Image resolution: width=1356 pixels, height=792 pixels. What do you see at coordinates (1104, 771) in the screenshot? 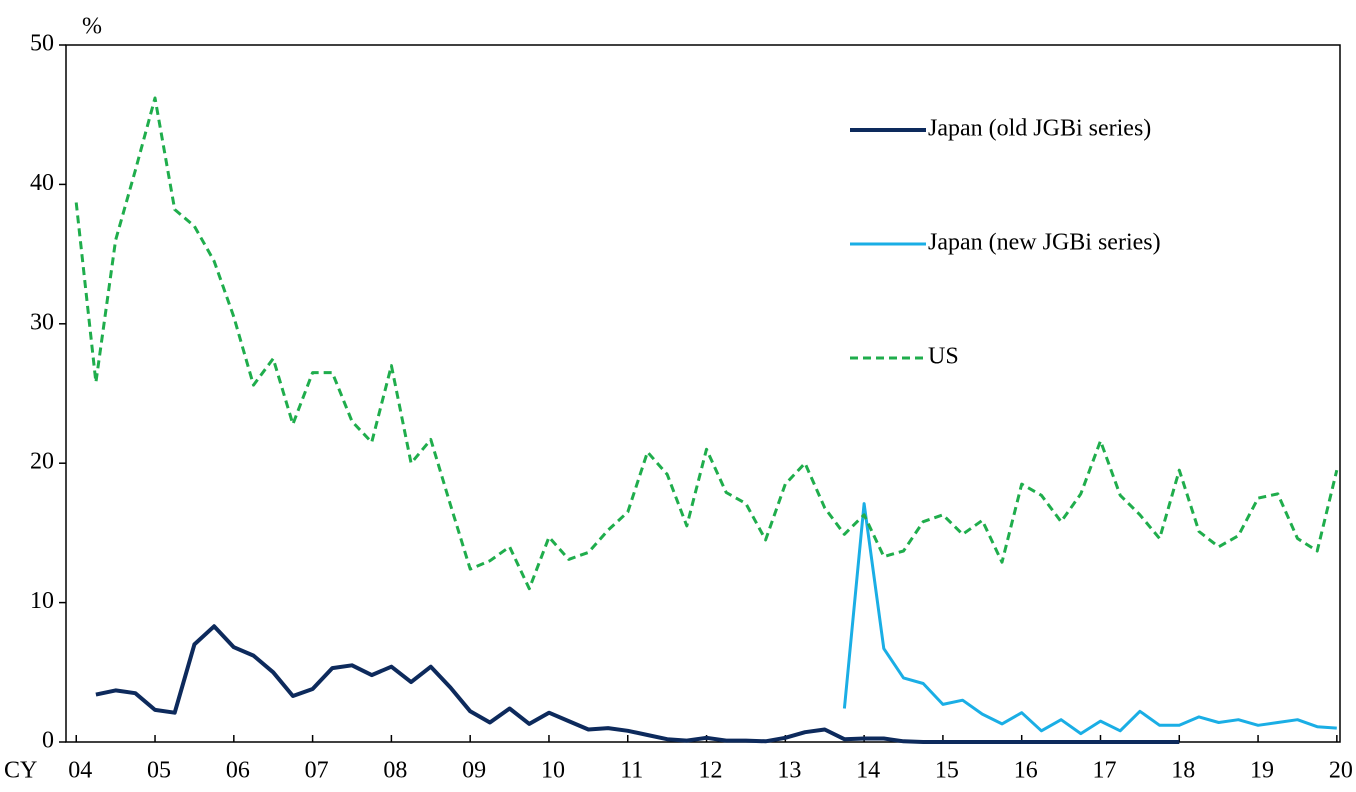
I see `x-tick-label: 17` at bounding box center [1104, 771].